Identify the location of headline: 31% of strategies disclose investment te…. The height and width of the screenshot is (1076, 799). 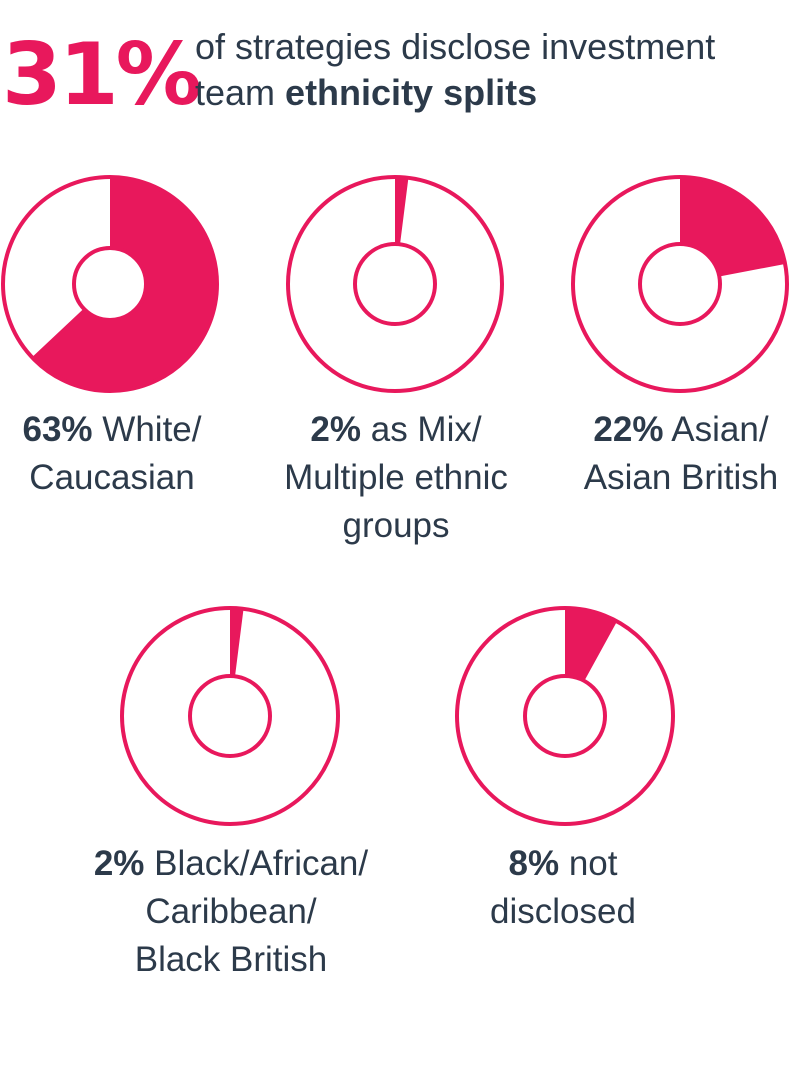
(399, 73).